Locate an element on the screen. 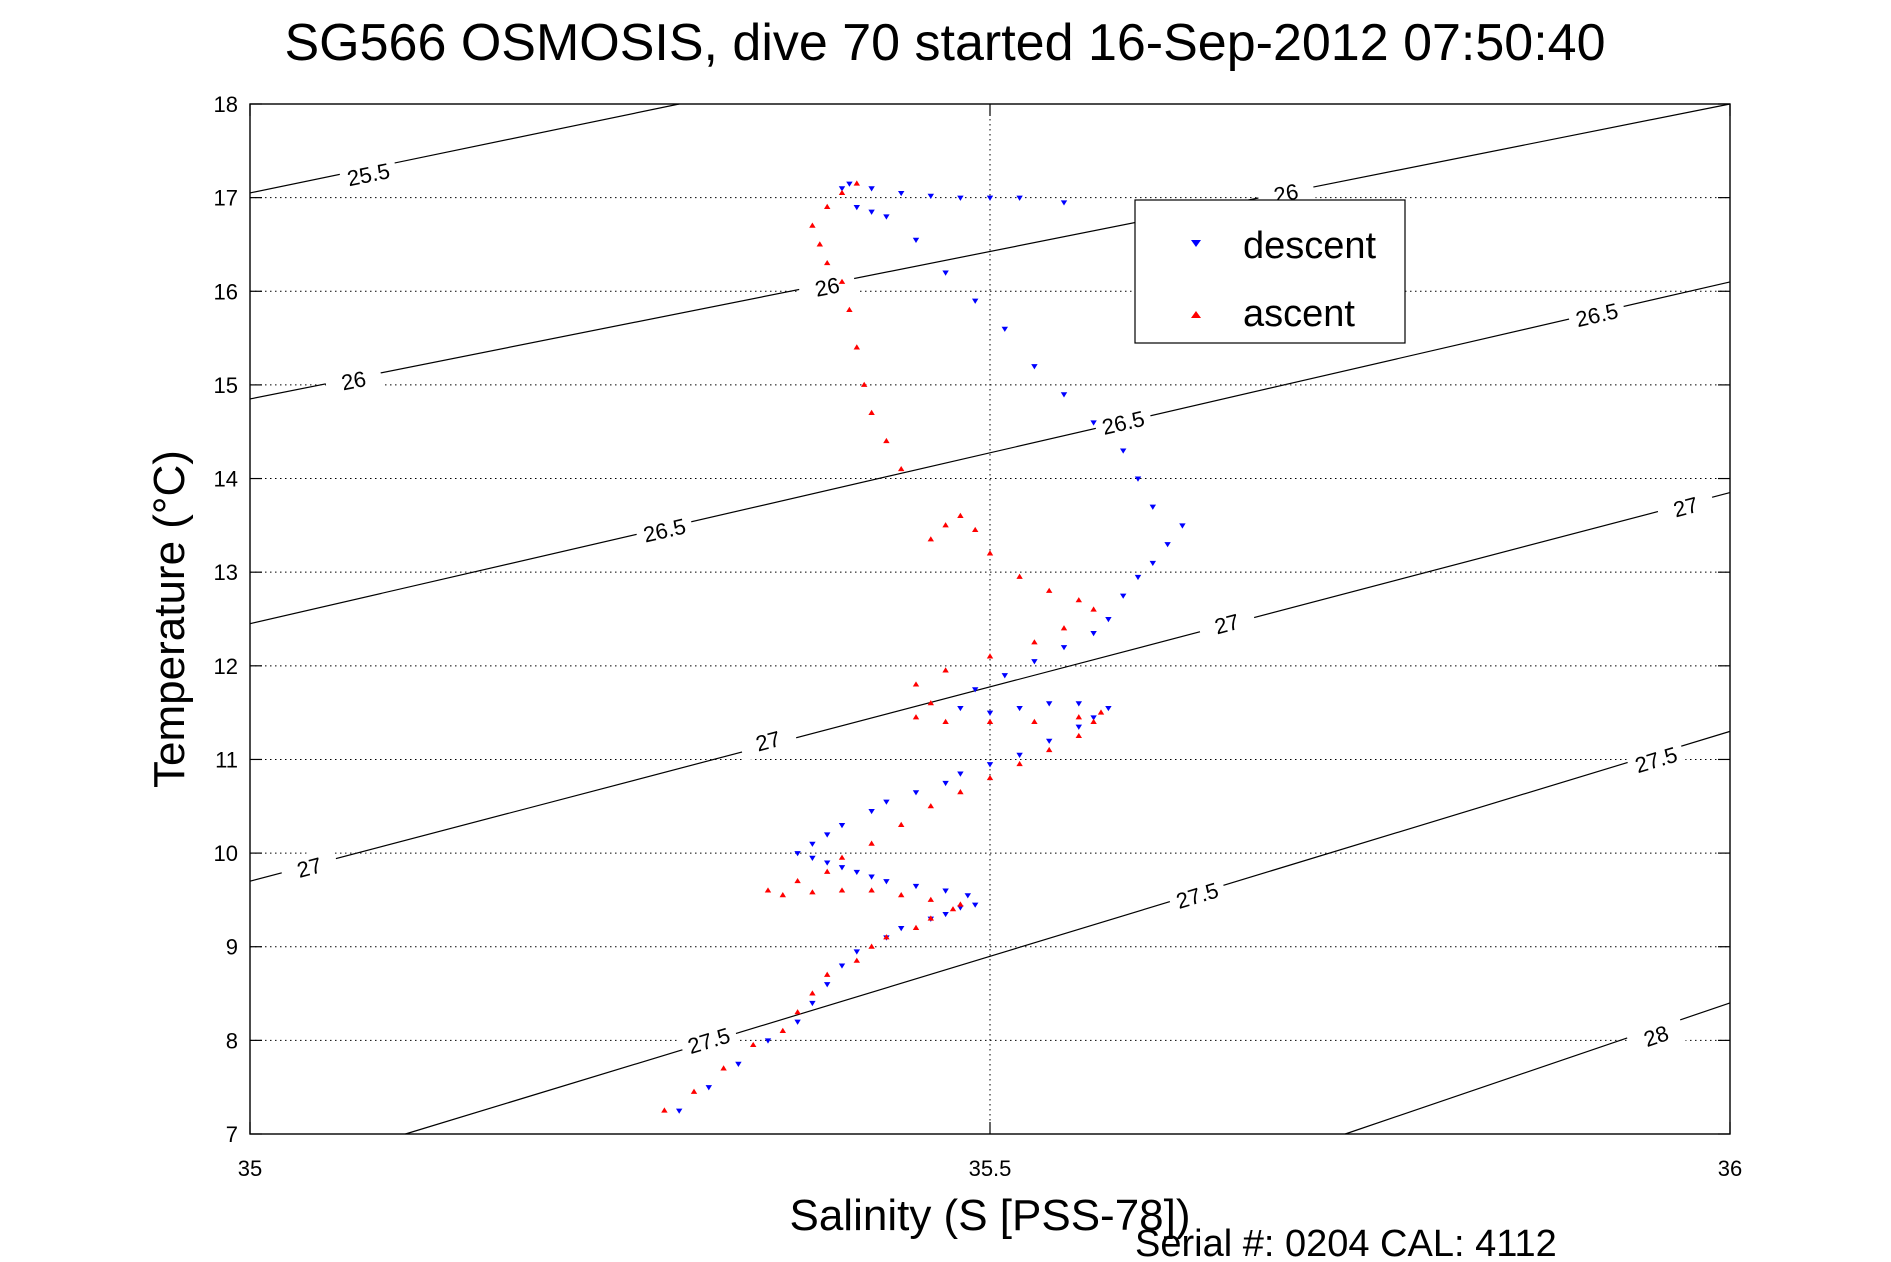 The width and height of the screenshot is (1891, 1262). legend-marker-ascent is located at coordinates (1196, 314).